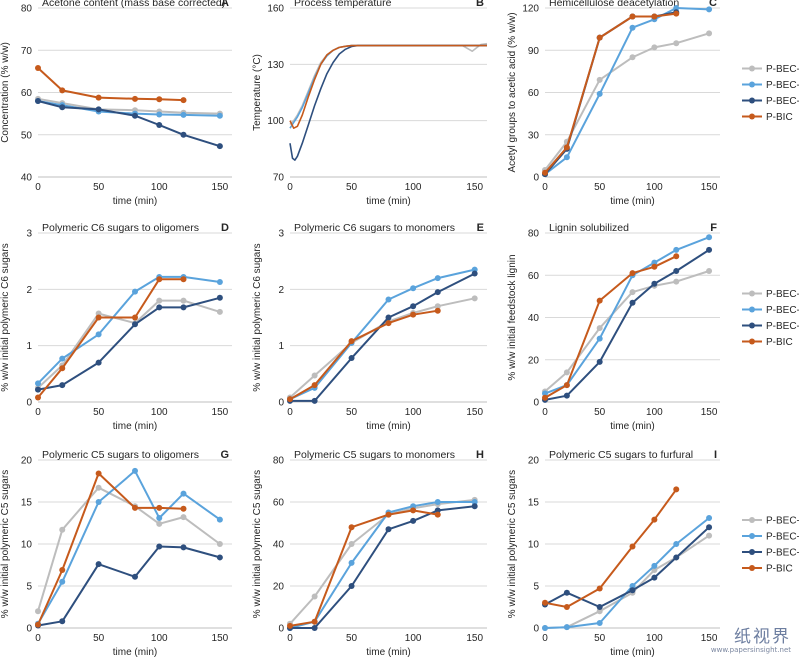 This screenshot has height=658, width=799. What do you see at coordinates (770, 545) in the screenshot?
I see `legend-i: P-BEC-1 P-BEC-2 P-BEC-3 P-BIC` at bounding box center [770, 545].